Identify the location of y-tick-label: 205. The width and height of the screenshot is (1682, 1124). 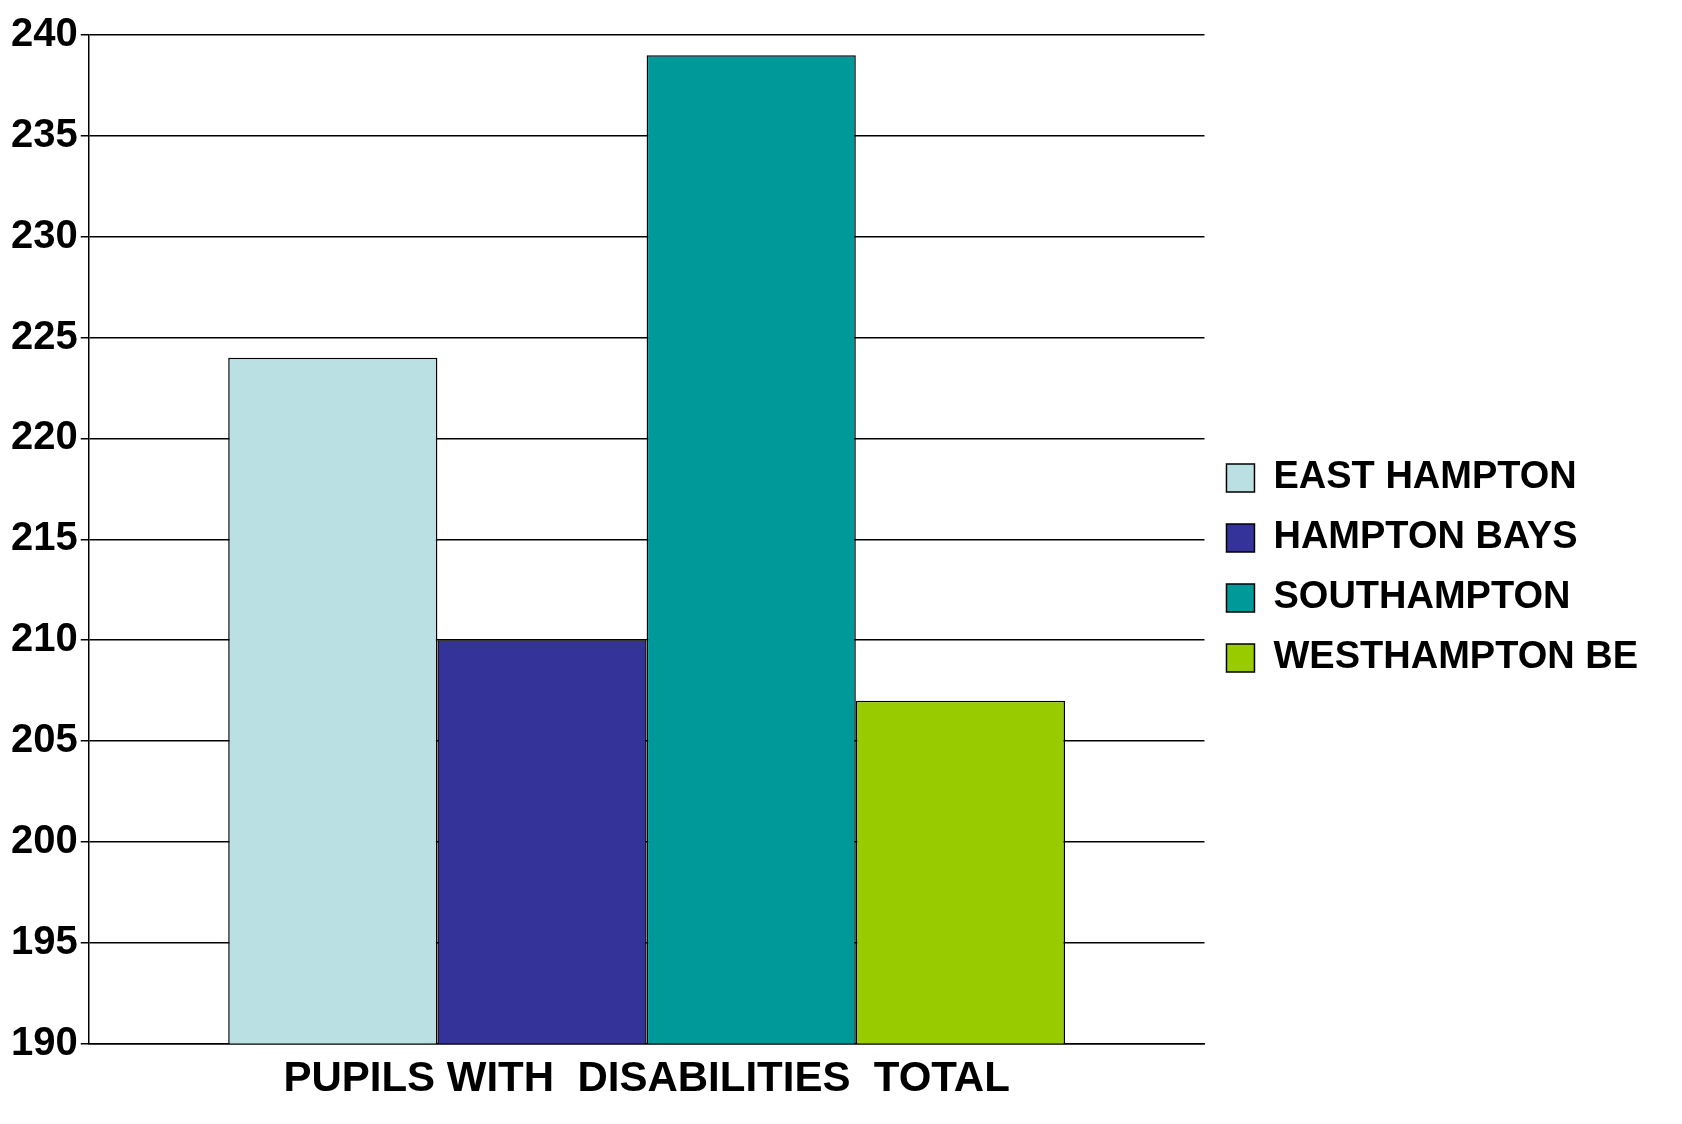
(44, 738).